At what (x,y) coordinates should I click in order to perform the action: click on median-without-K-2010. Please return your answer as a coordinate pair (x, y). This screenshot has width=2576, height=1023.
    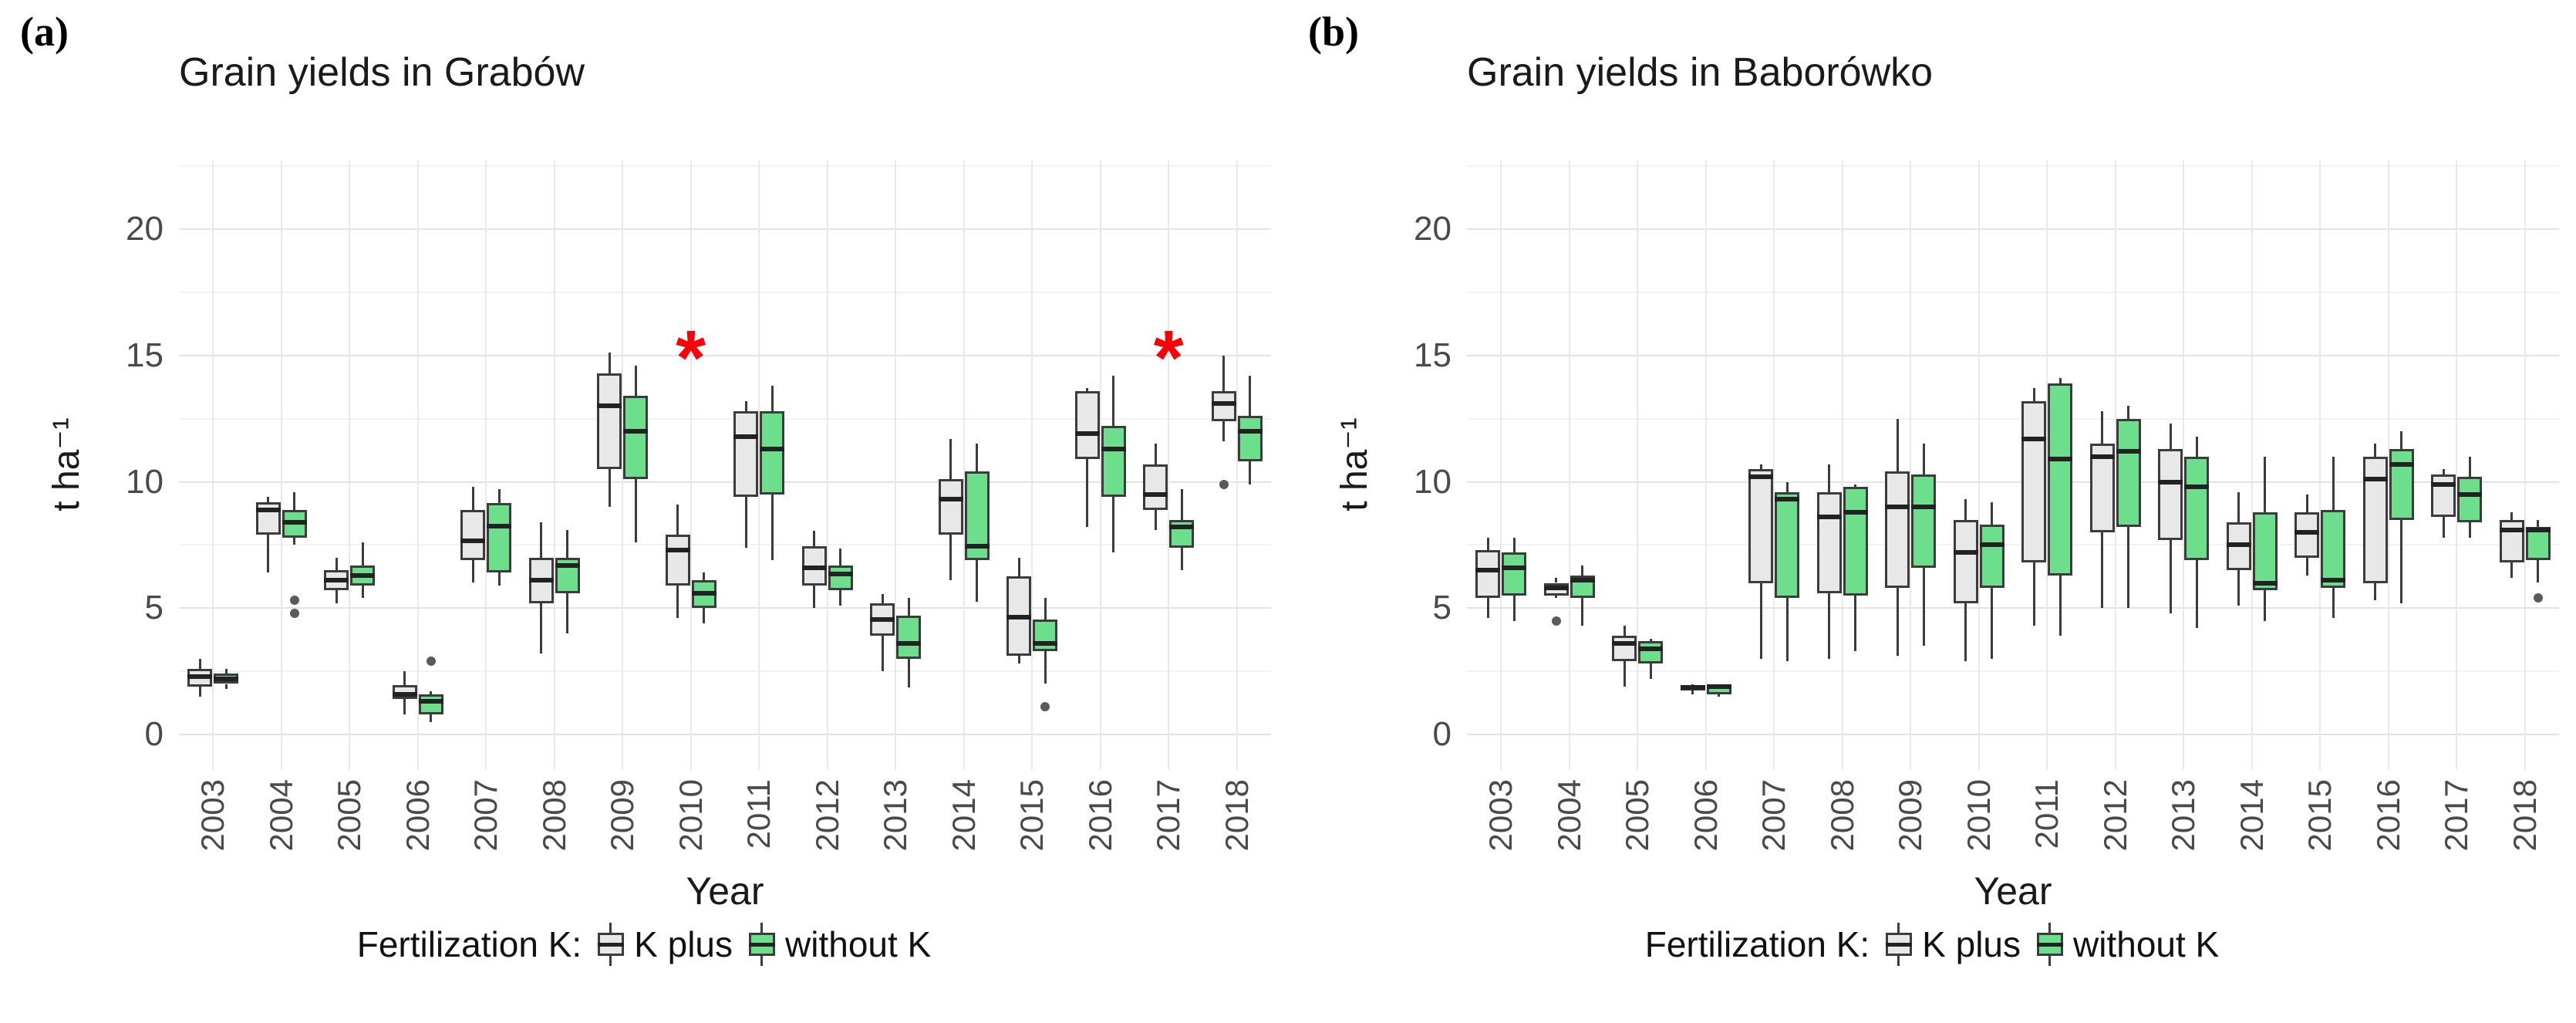
    Looking at the image, I should click on (703, 593).